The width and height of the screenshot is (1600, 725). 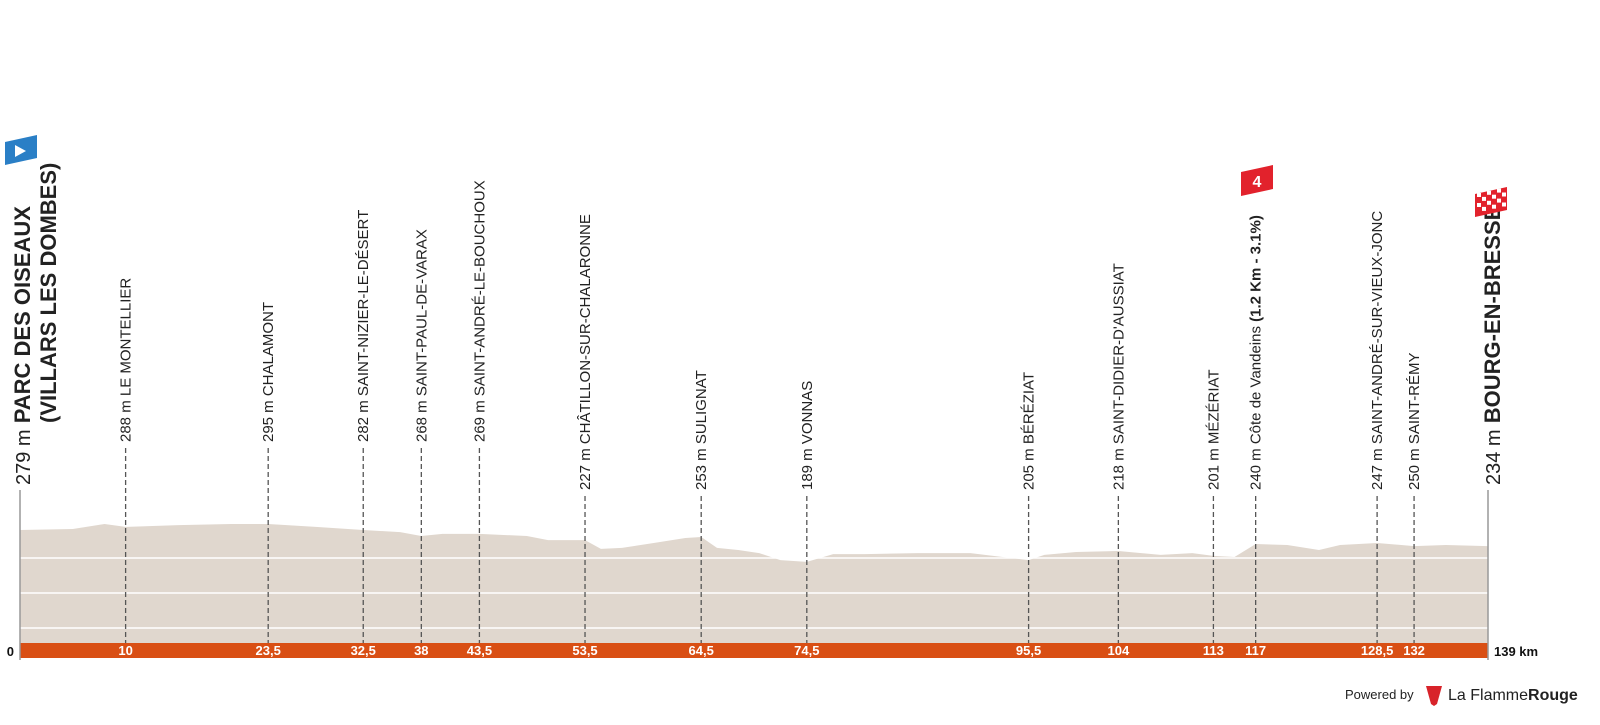 What do you see at coordinates (1119, 650) in the screenshot?
I see `x-tick-label: 104` at bounding box center [1119, 650].